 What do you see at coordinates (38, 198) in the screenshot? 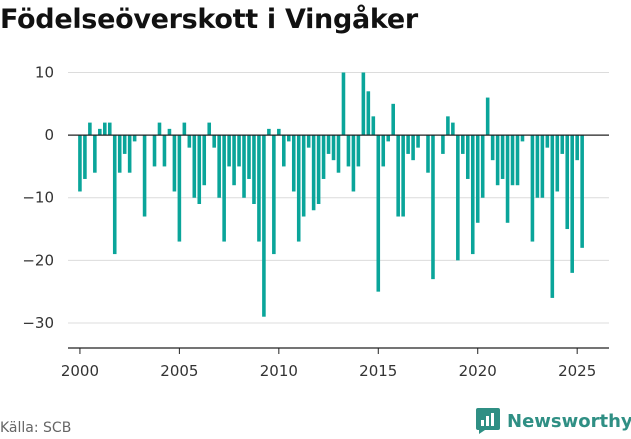
I see `y-tick-label: −10` at bounding box center [38, 198].